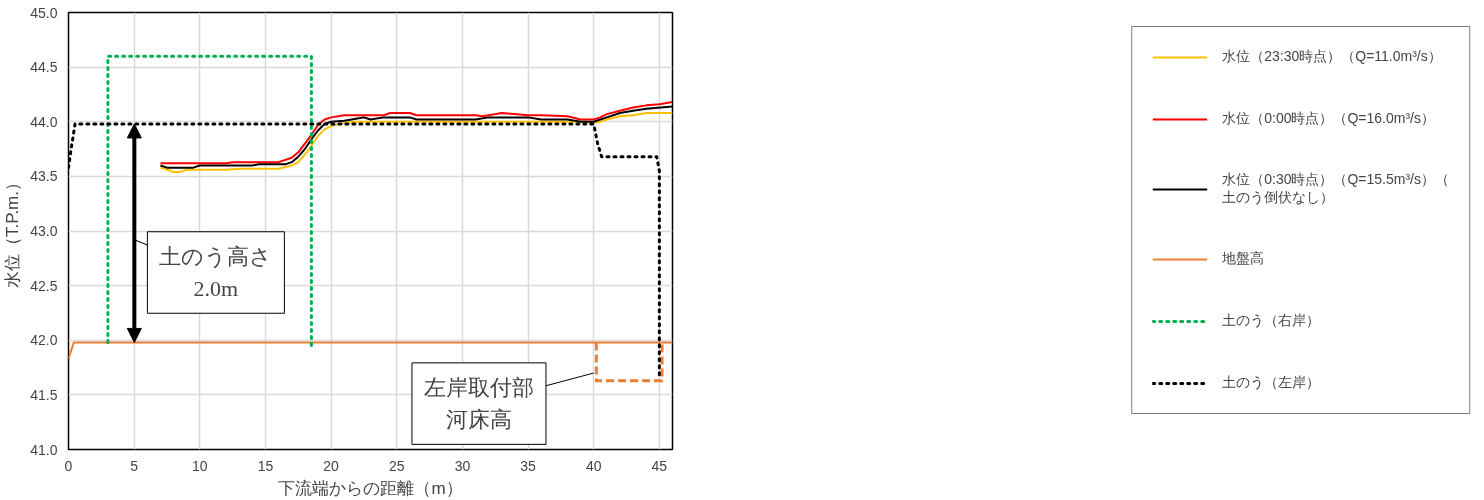  What do you see at coordinates (13, 231) in the screenshot?
I see `y-axis-title: 水位（T.P.m.）` at bounding box center [13, 231].